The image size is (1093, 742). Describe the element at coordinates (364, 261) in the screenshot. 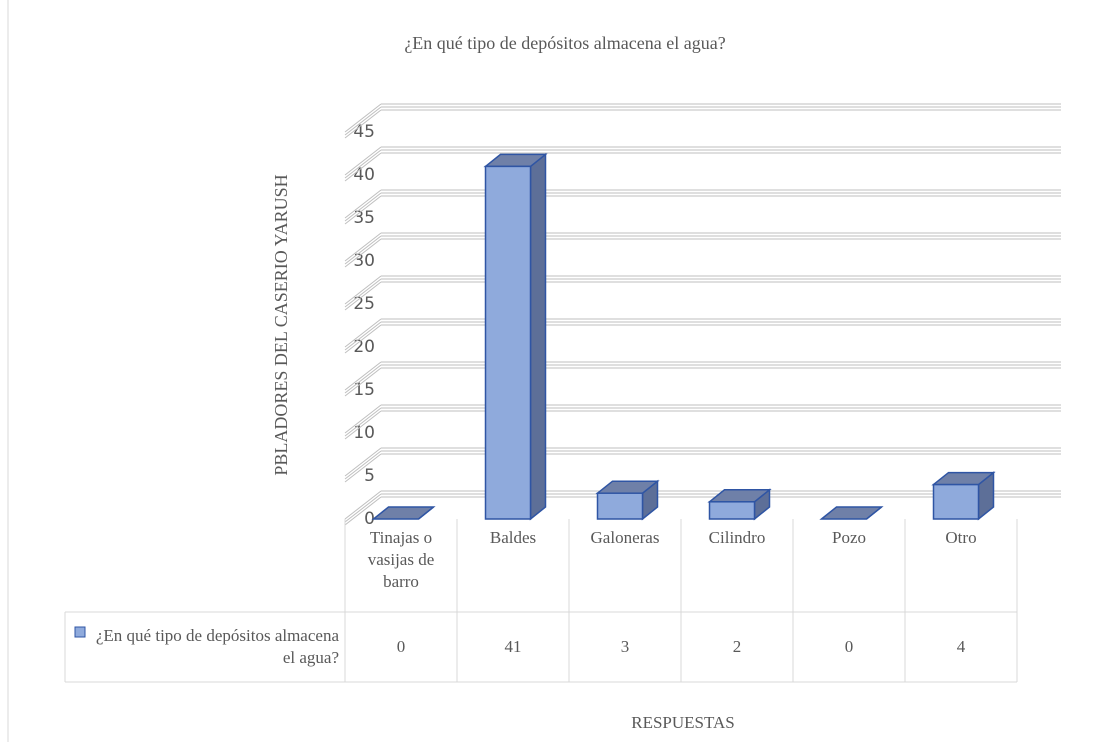

I see `y-tick-label: 30` at that location.